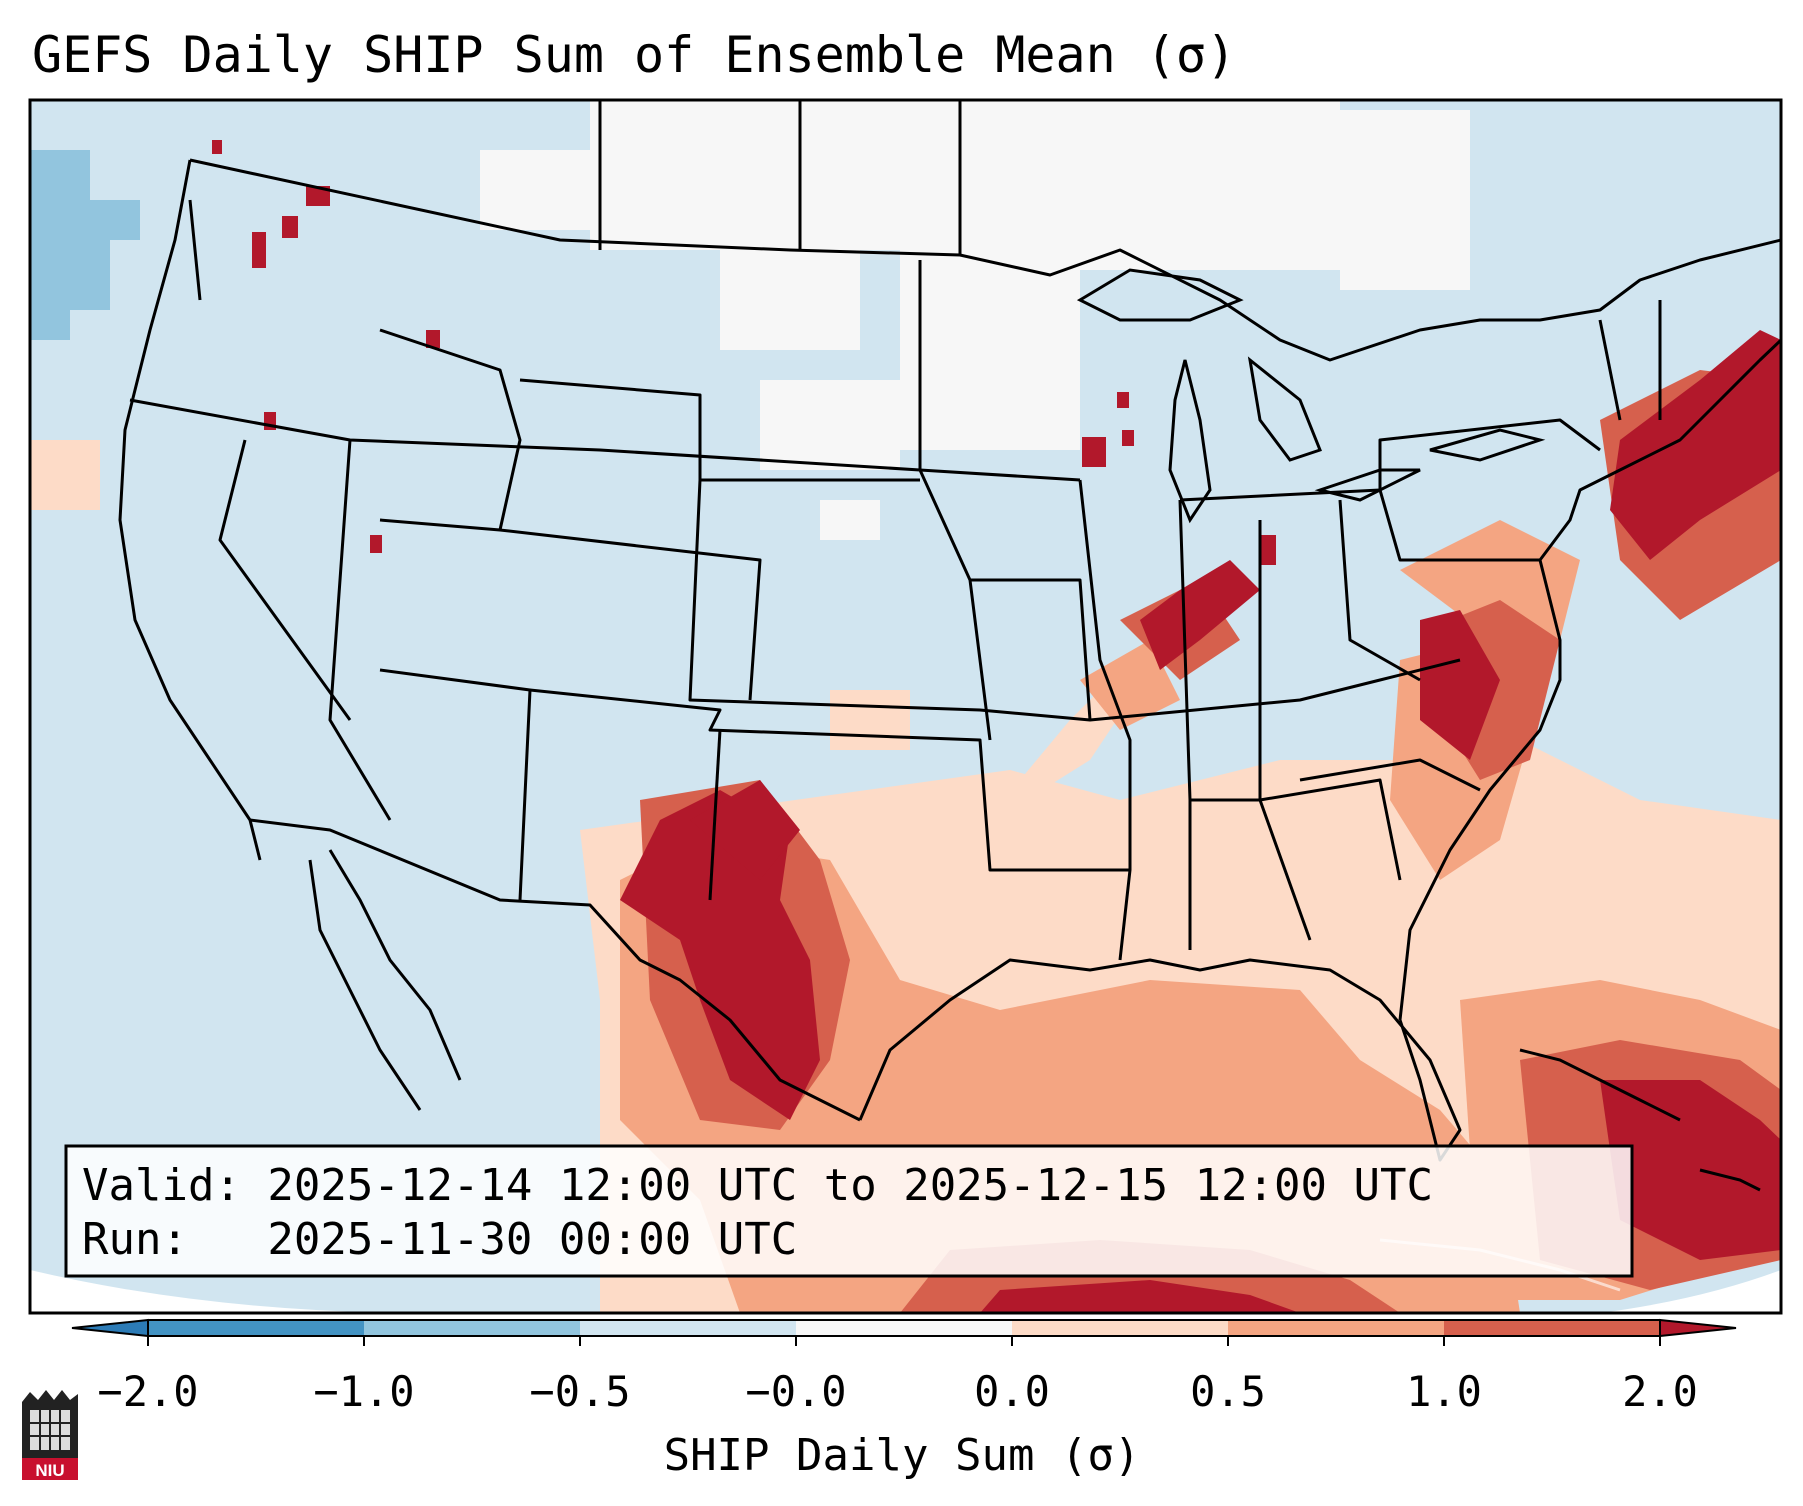  What do you see at coordinates (1012, 1391) in the screenshot?
I see `colorbar-tick-label: 0.0` at bounding box center [1012, 1391].